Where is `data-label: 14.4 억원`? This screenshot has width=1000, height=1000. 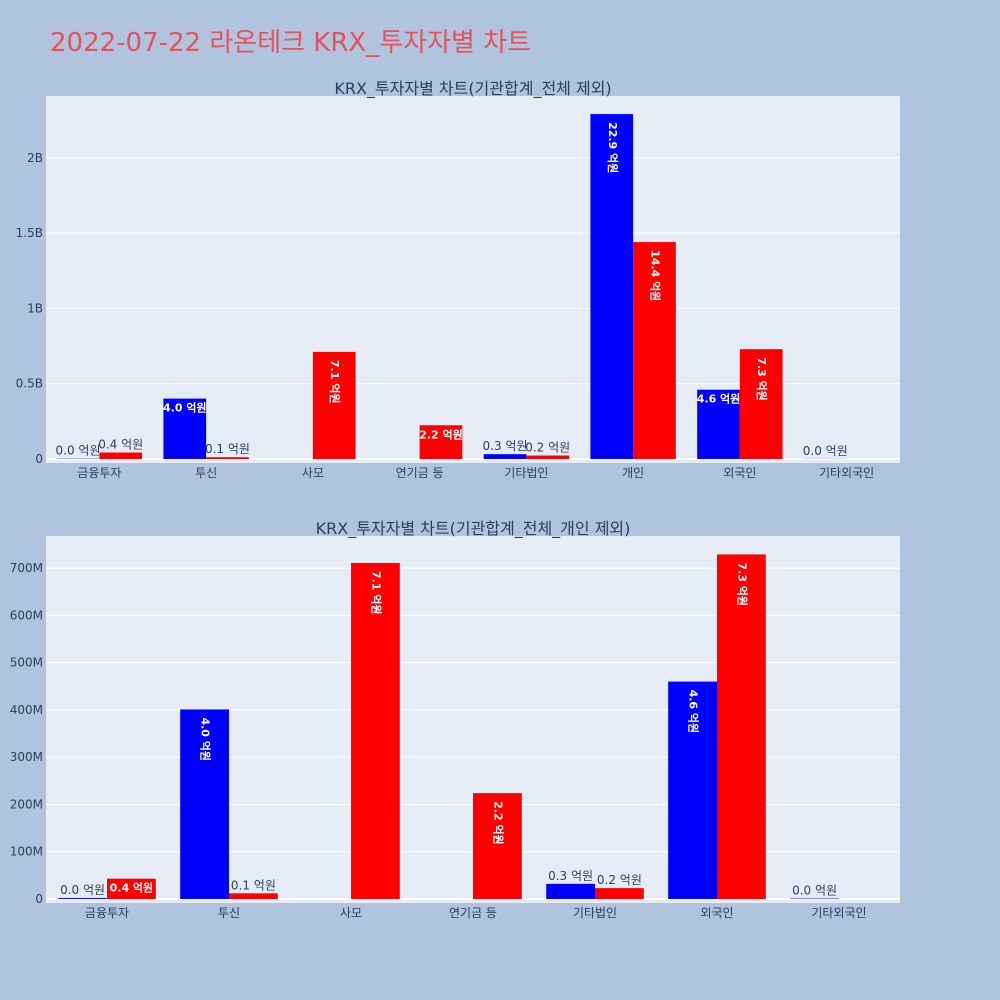
data-label: 14.4 억원 is located at coordinates (655, 275).